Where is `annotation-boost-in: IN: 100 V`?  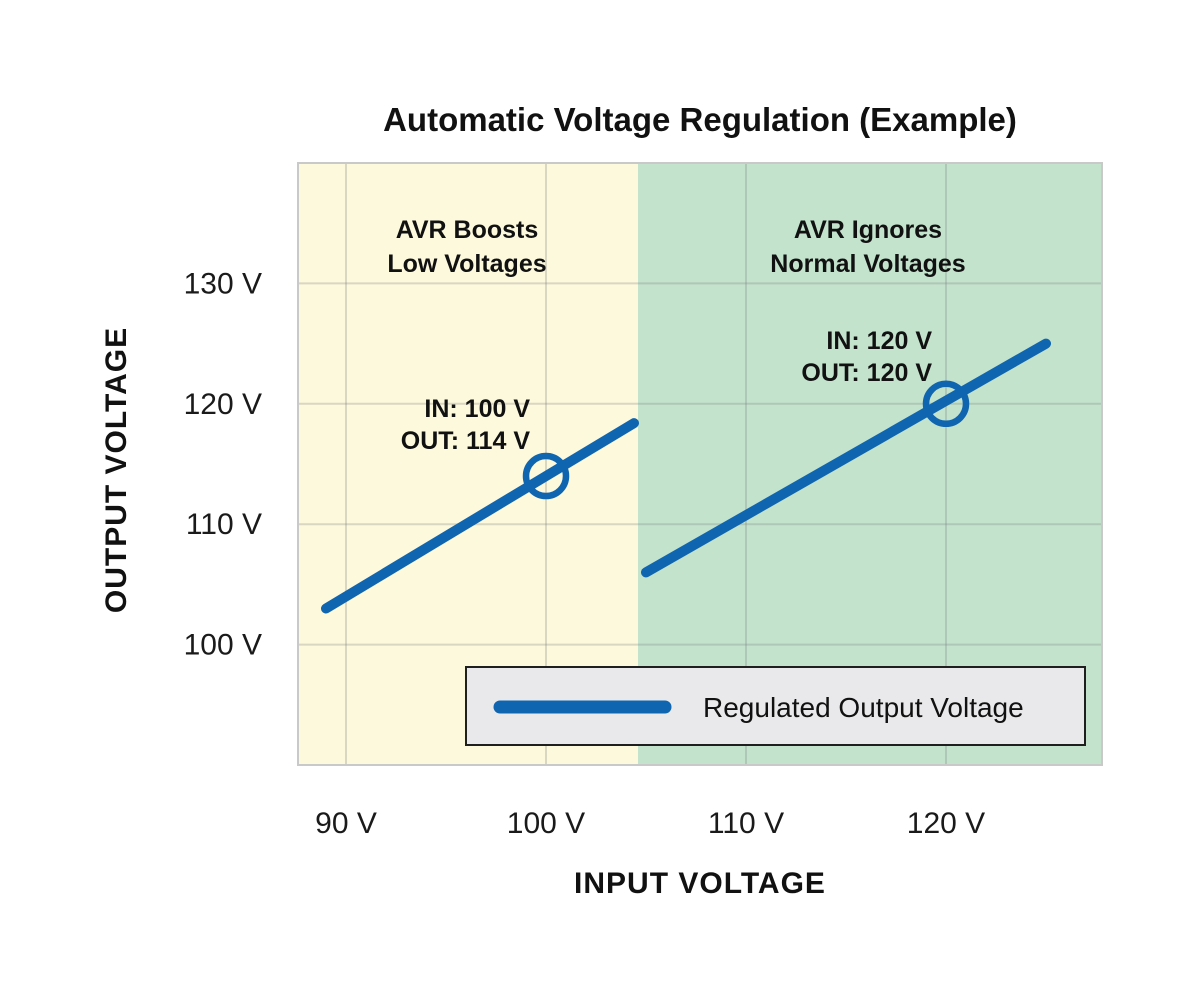 annotation-boost-in: IN: 100 V is located at coordinates (477, 409).